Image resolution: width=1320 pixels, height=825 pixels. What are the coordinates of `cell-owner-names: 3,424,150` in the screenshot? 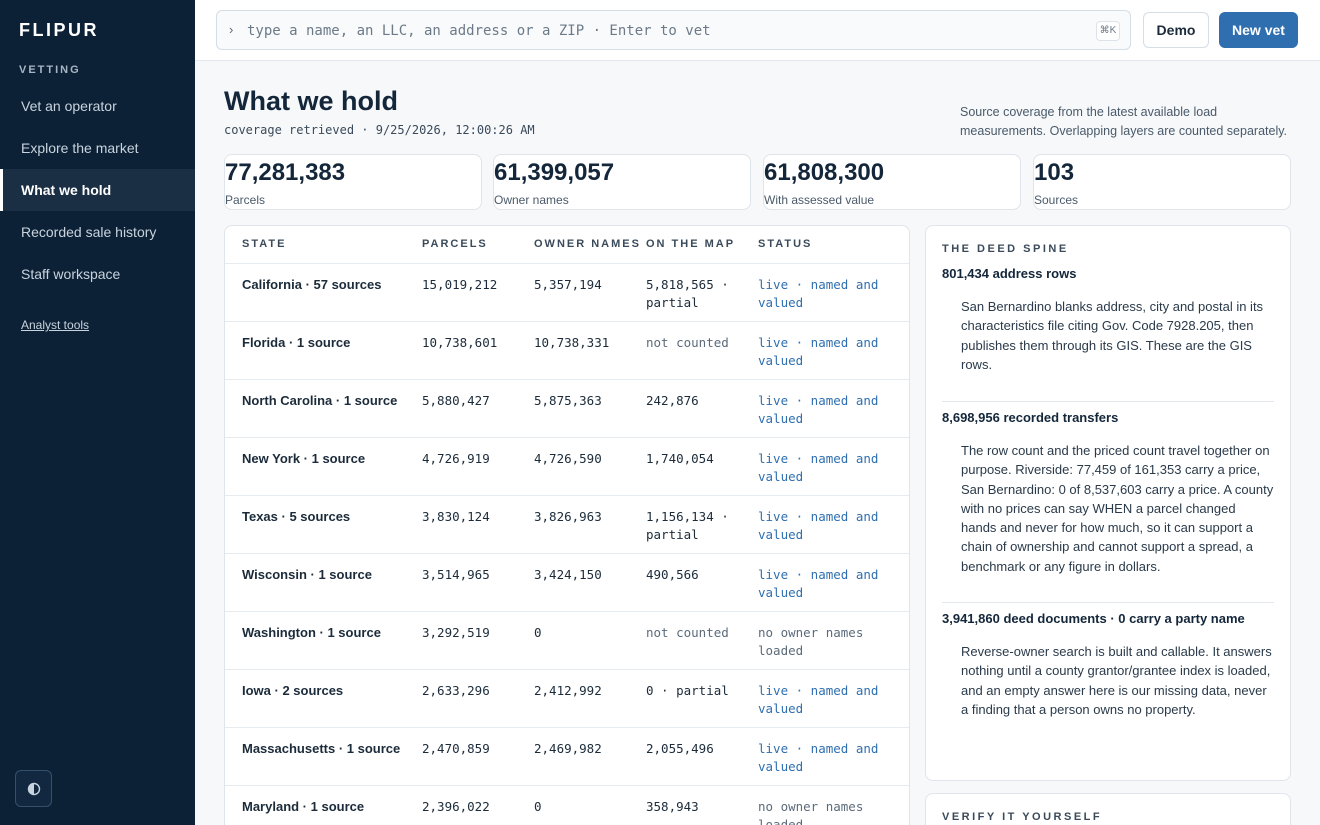 It's located at (568, 574).